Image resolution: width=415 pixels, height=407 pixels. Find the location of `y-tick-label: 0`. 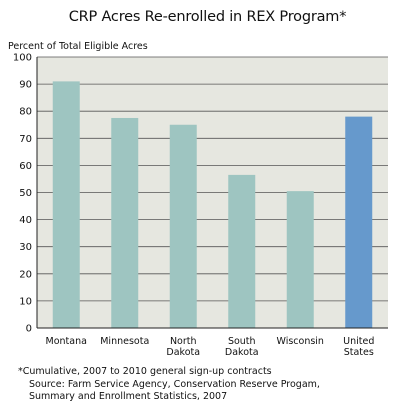

y-tick-label: 0 is located at coordinates (29, 329).